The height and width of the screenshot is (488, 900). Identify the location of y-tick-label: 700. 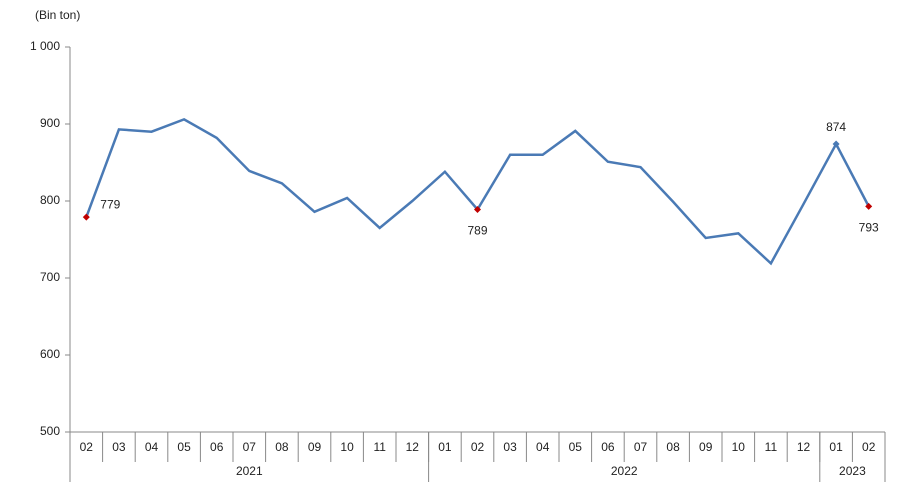
(50, 277).